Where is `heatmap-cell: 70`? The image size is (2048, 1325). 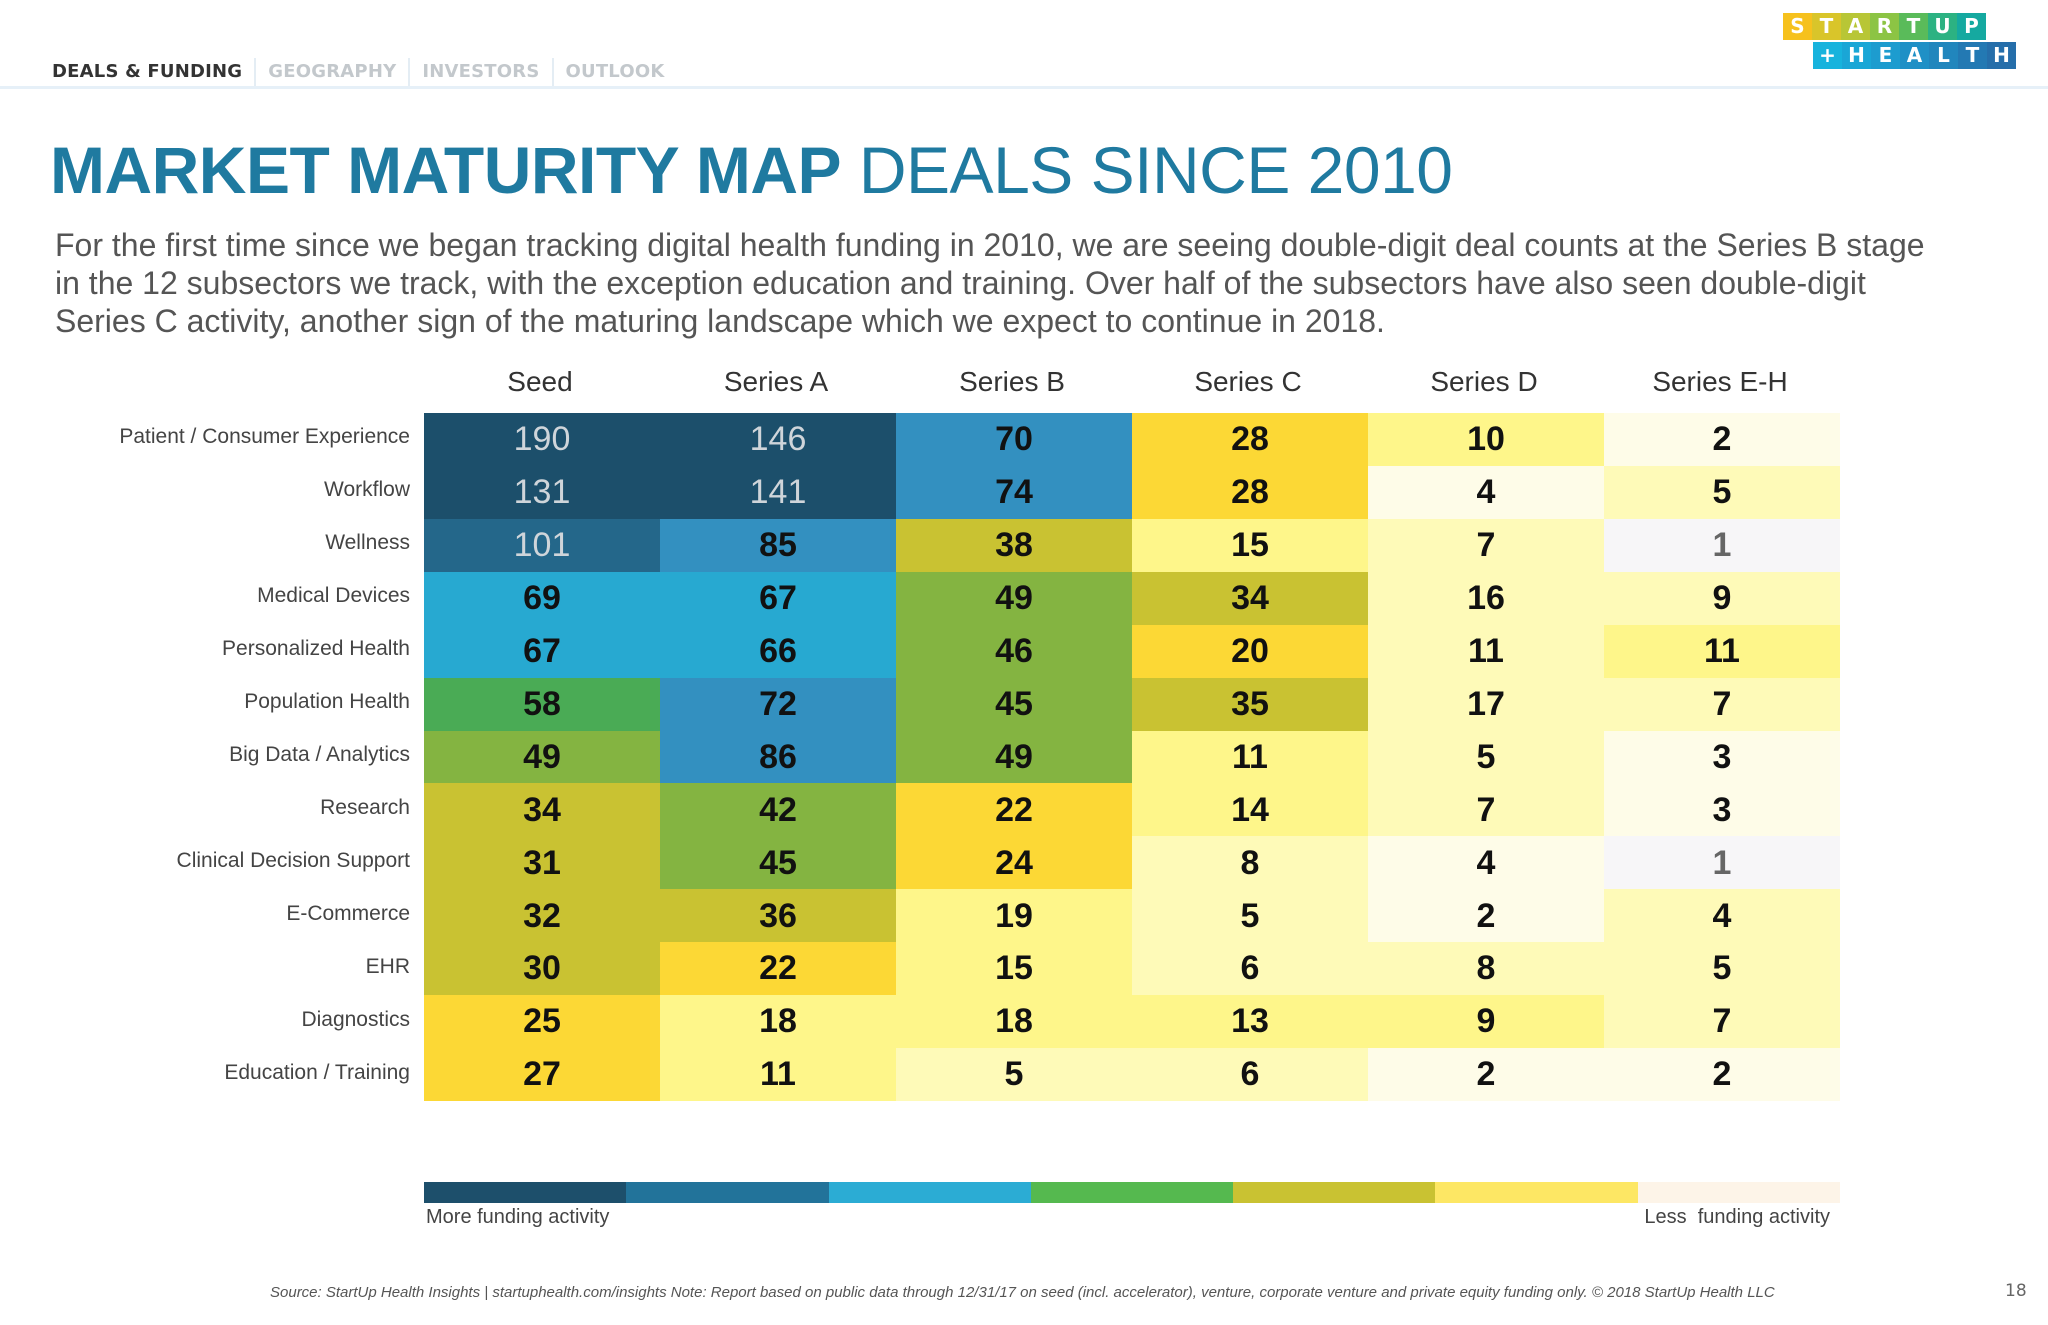
heatmap-cell: 70 is located at coordinates (1014, 440).